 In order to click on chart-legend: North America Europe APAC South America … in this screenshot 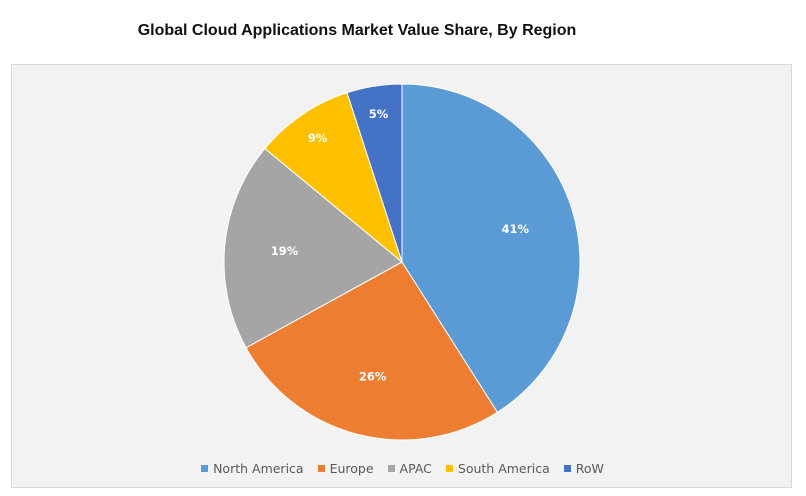, I will do `click(402, 468)`.